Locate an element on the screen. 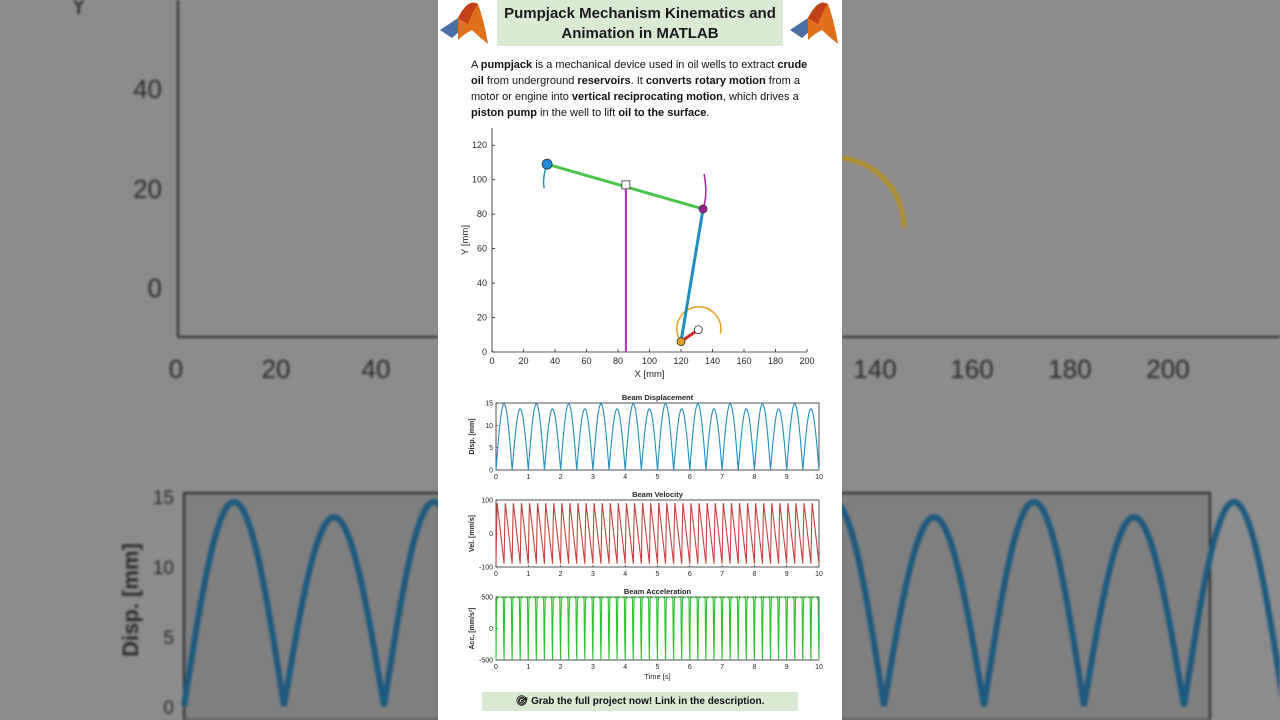 The width and height of the screenshot is (1280, 720). mech-y-tick-label: 40 is located at coordinates (482, 283).